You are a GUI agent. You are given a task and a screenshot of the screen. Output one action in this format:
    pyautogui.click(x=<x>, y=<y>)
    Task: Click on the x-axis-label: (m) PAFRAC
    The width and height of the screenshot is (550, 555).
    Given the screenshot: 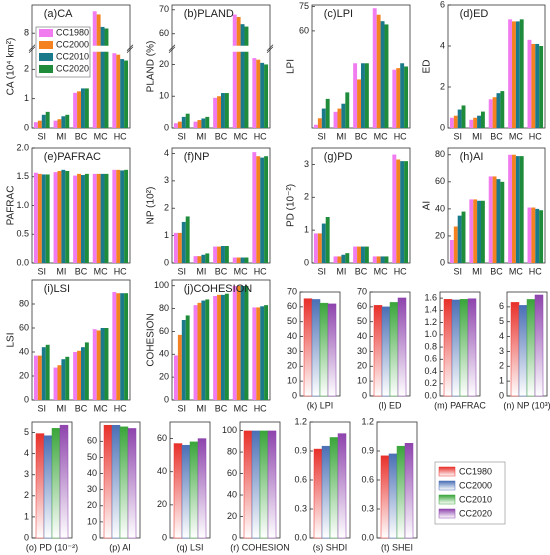 What is the action you would take?
    pyautogui.click(x=460, y=405)
    